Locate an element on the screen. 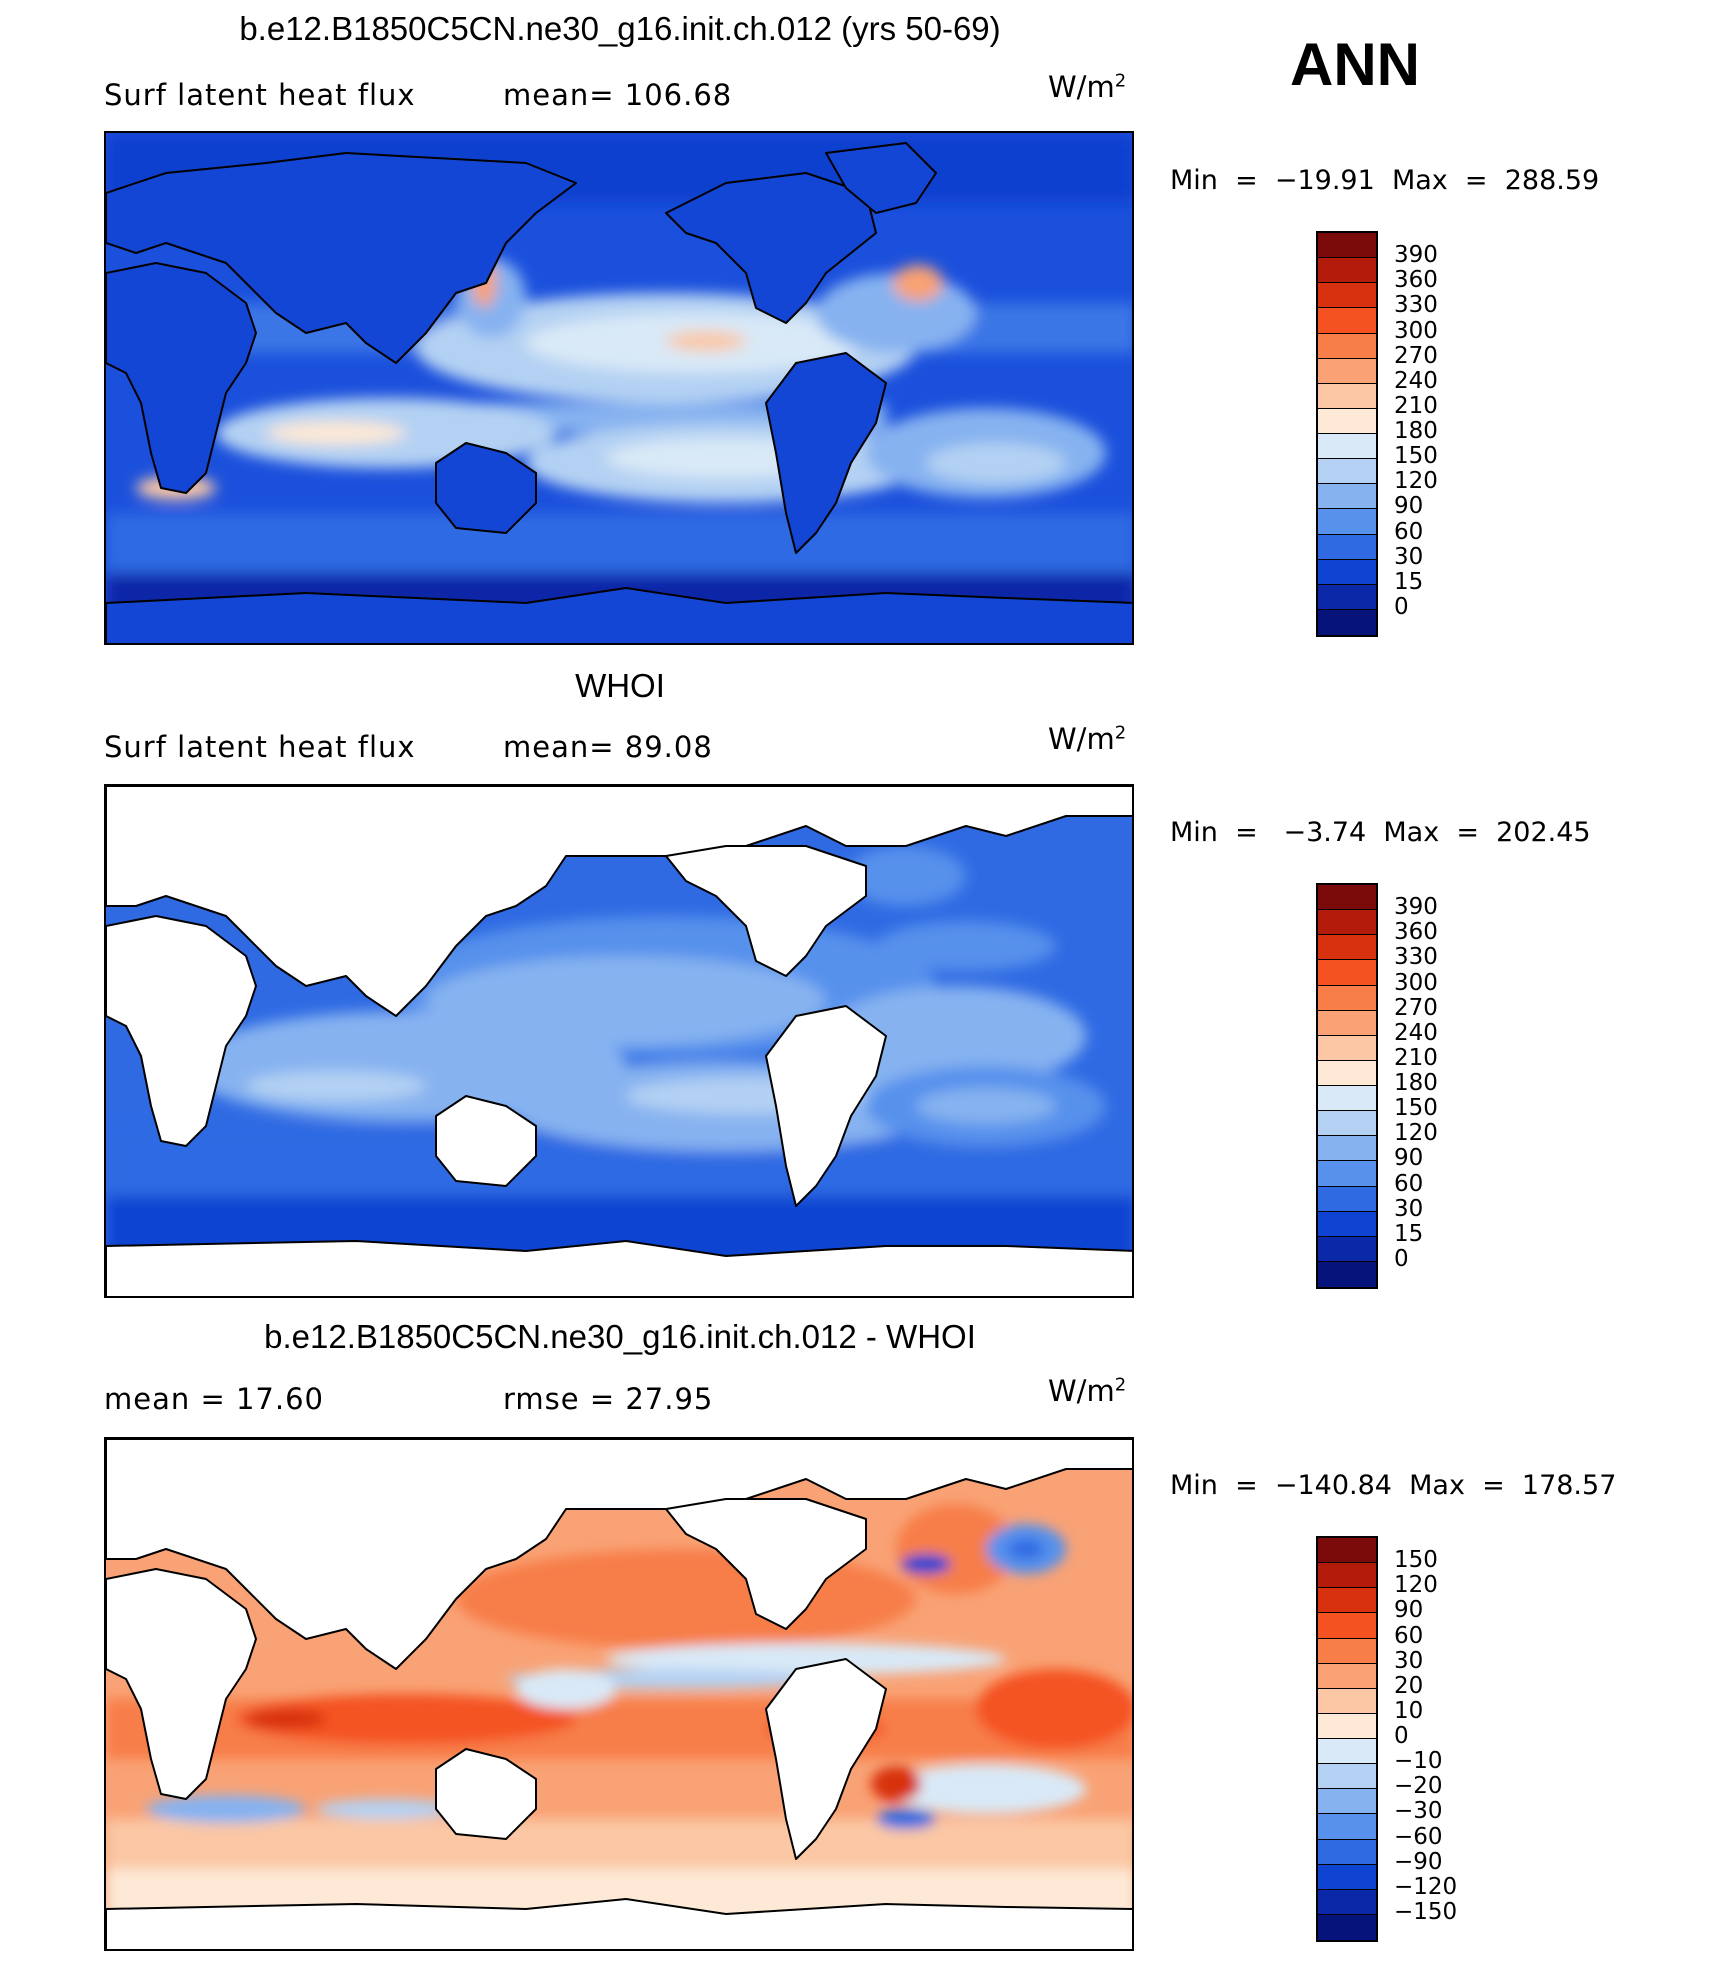 The image size is (1710, 1963). panel-title-obs: WHOI is located at coordinates (620, 685).